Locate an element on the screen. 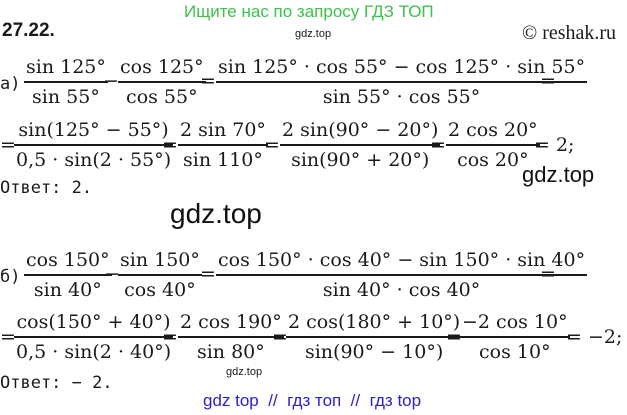 The image size is (627, 415). numerator: 2 sin 70° is located at coordinates (223, 130).